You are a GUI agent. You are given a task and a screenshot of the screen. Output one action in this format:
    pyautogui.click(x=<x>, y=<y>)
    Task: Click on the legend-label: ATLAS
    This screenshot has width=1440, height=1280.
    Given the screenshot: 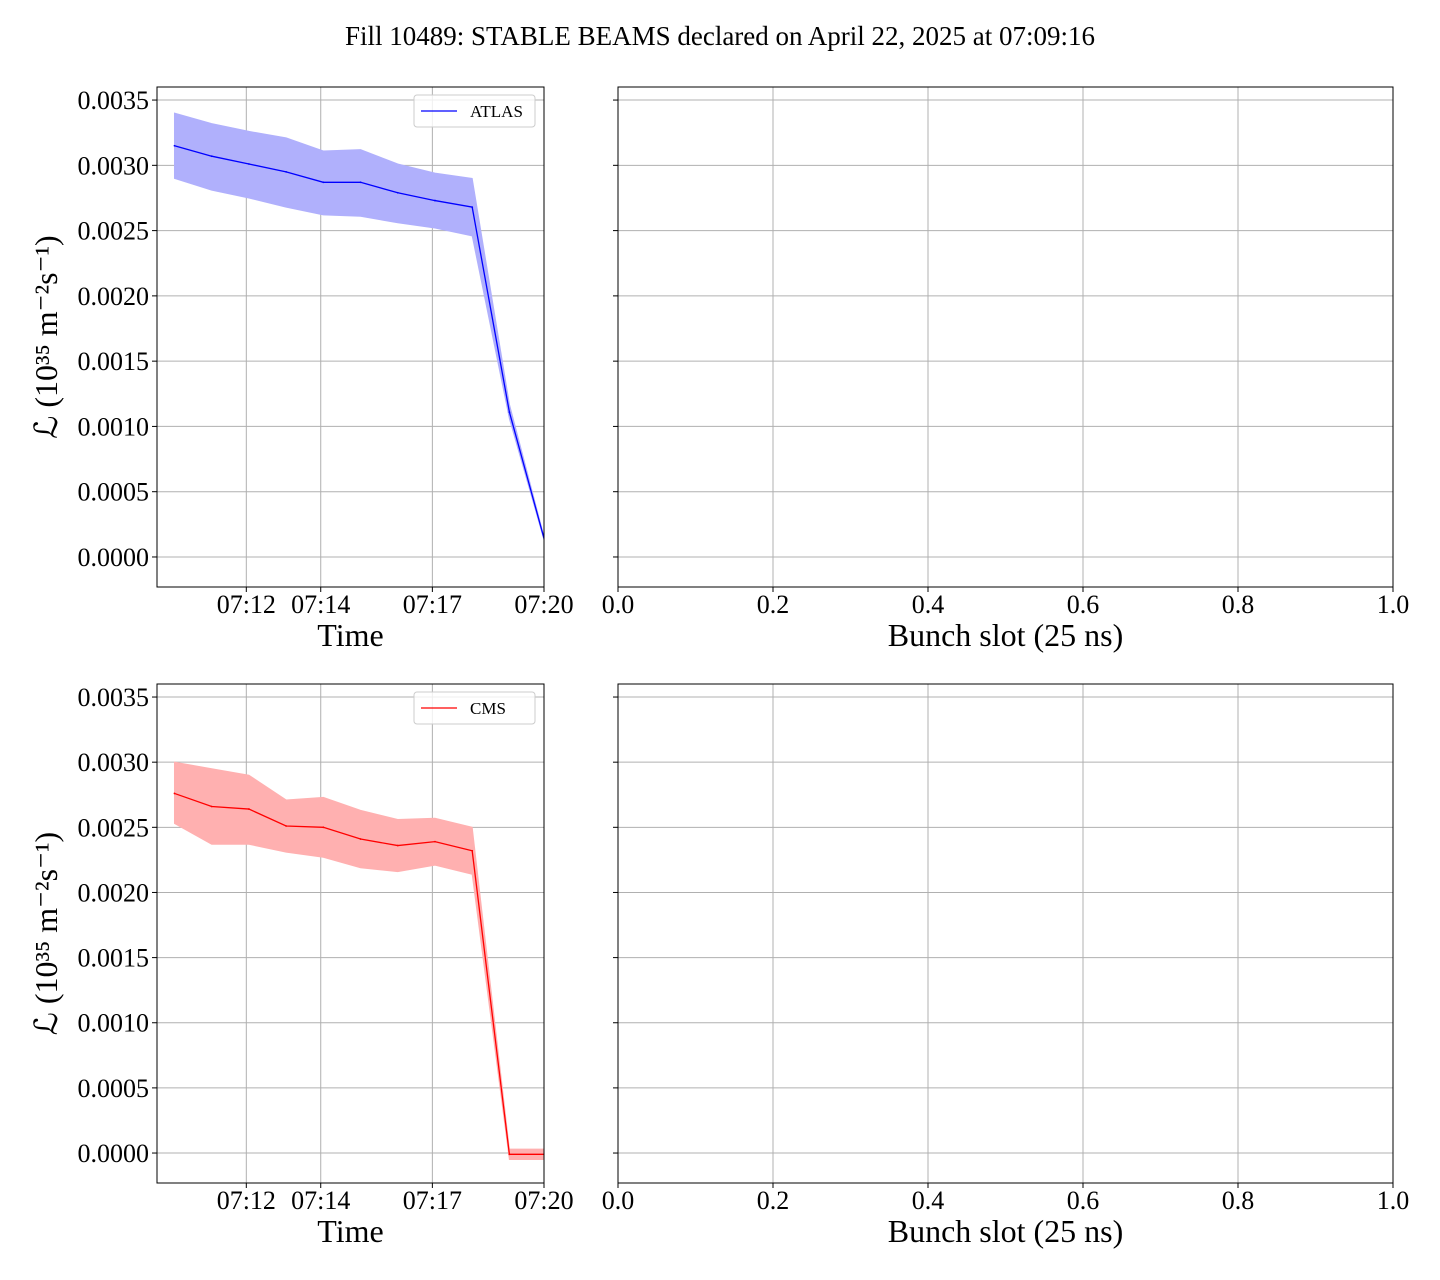 What is the action you would take?
    pyautogui.click(x=496, y=111)
    